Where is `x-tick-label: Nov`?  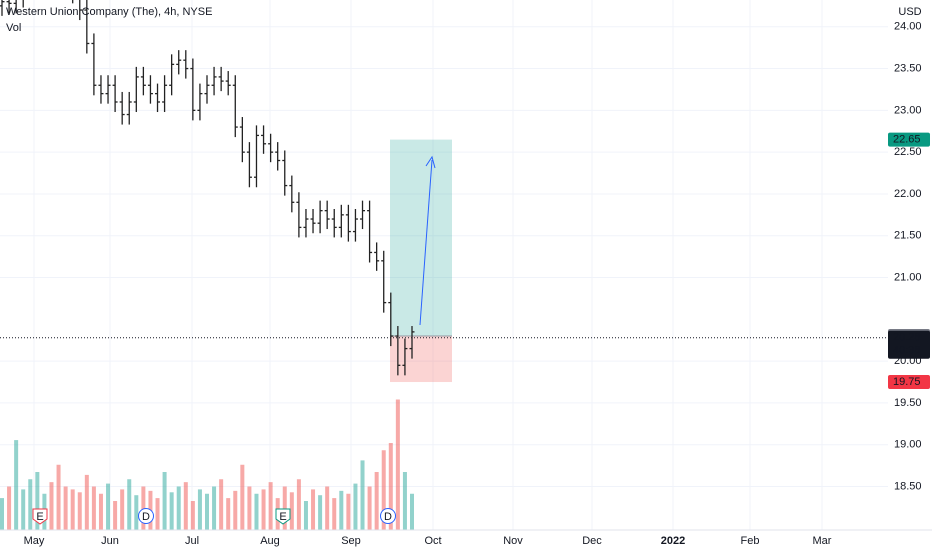
x-tick-label: Nov is located at coordinates (513, 541).